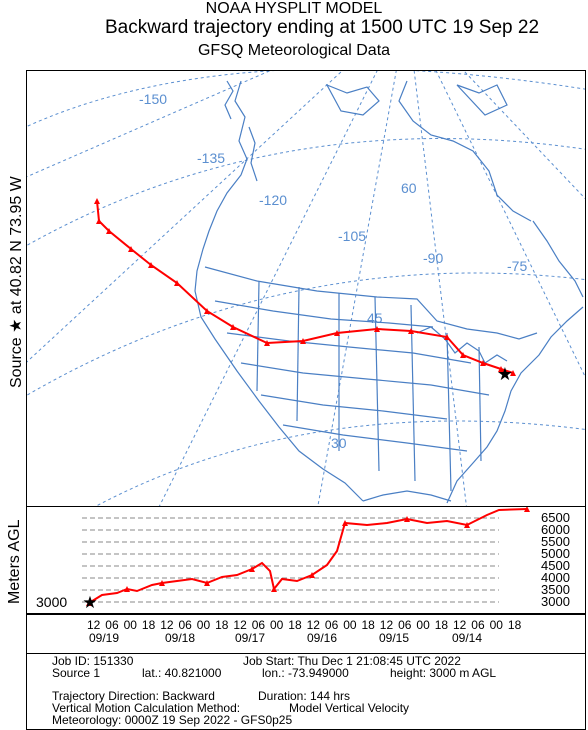  What do you see at coordinates (515, 405) in the screenshot?
I see `east-coast` at bounding box center [515, 405].